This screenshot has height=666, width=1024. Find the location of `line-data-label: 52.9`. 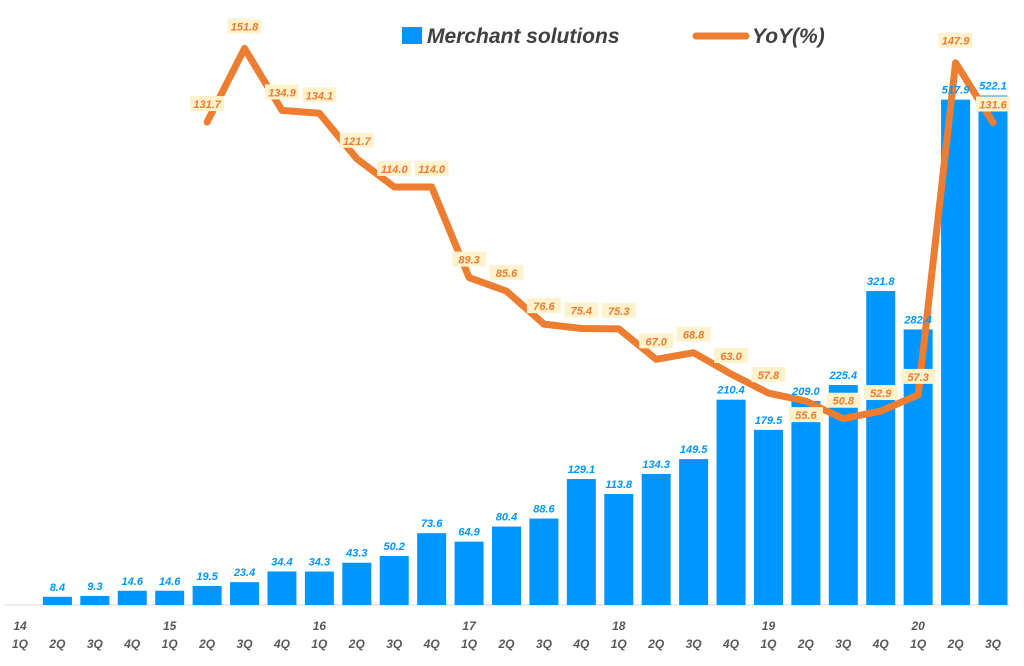

line-data-label: 52.9 is located at coordinates (881, 394).